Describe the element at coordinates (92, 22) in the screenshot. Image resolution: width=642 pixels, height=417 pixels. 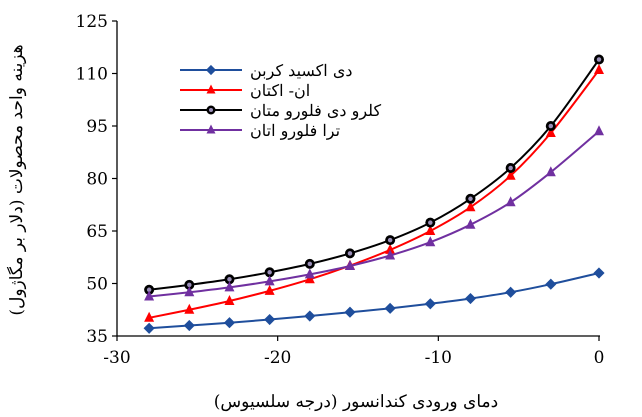
I see `y-tick-label: 125` at that location.